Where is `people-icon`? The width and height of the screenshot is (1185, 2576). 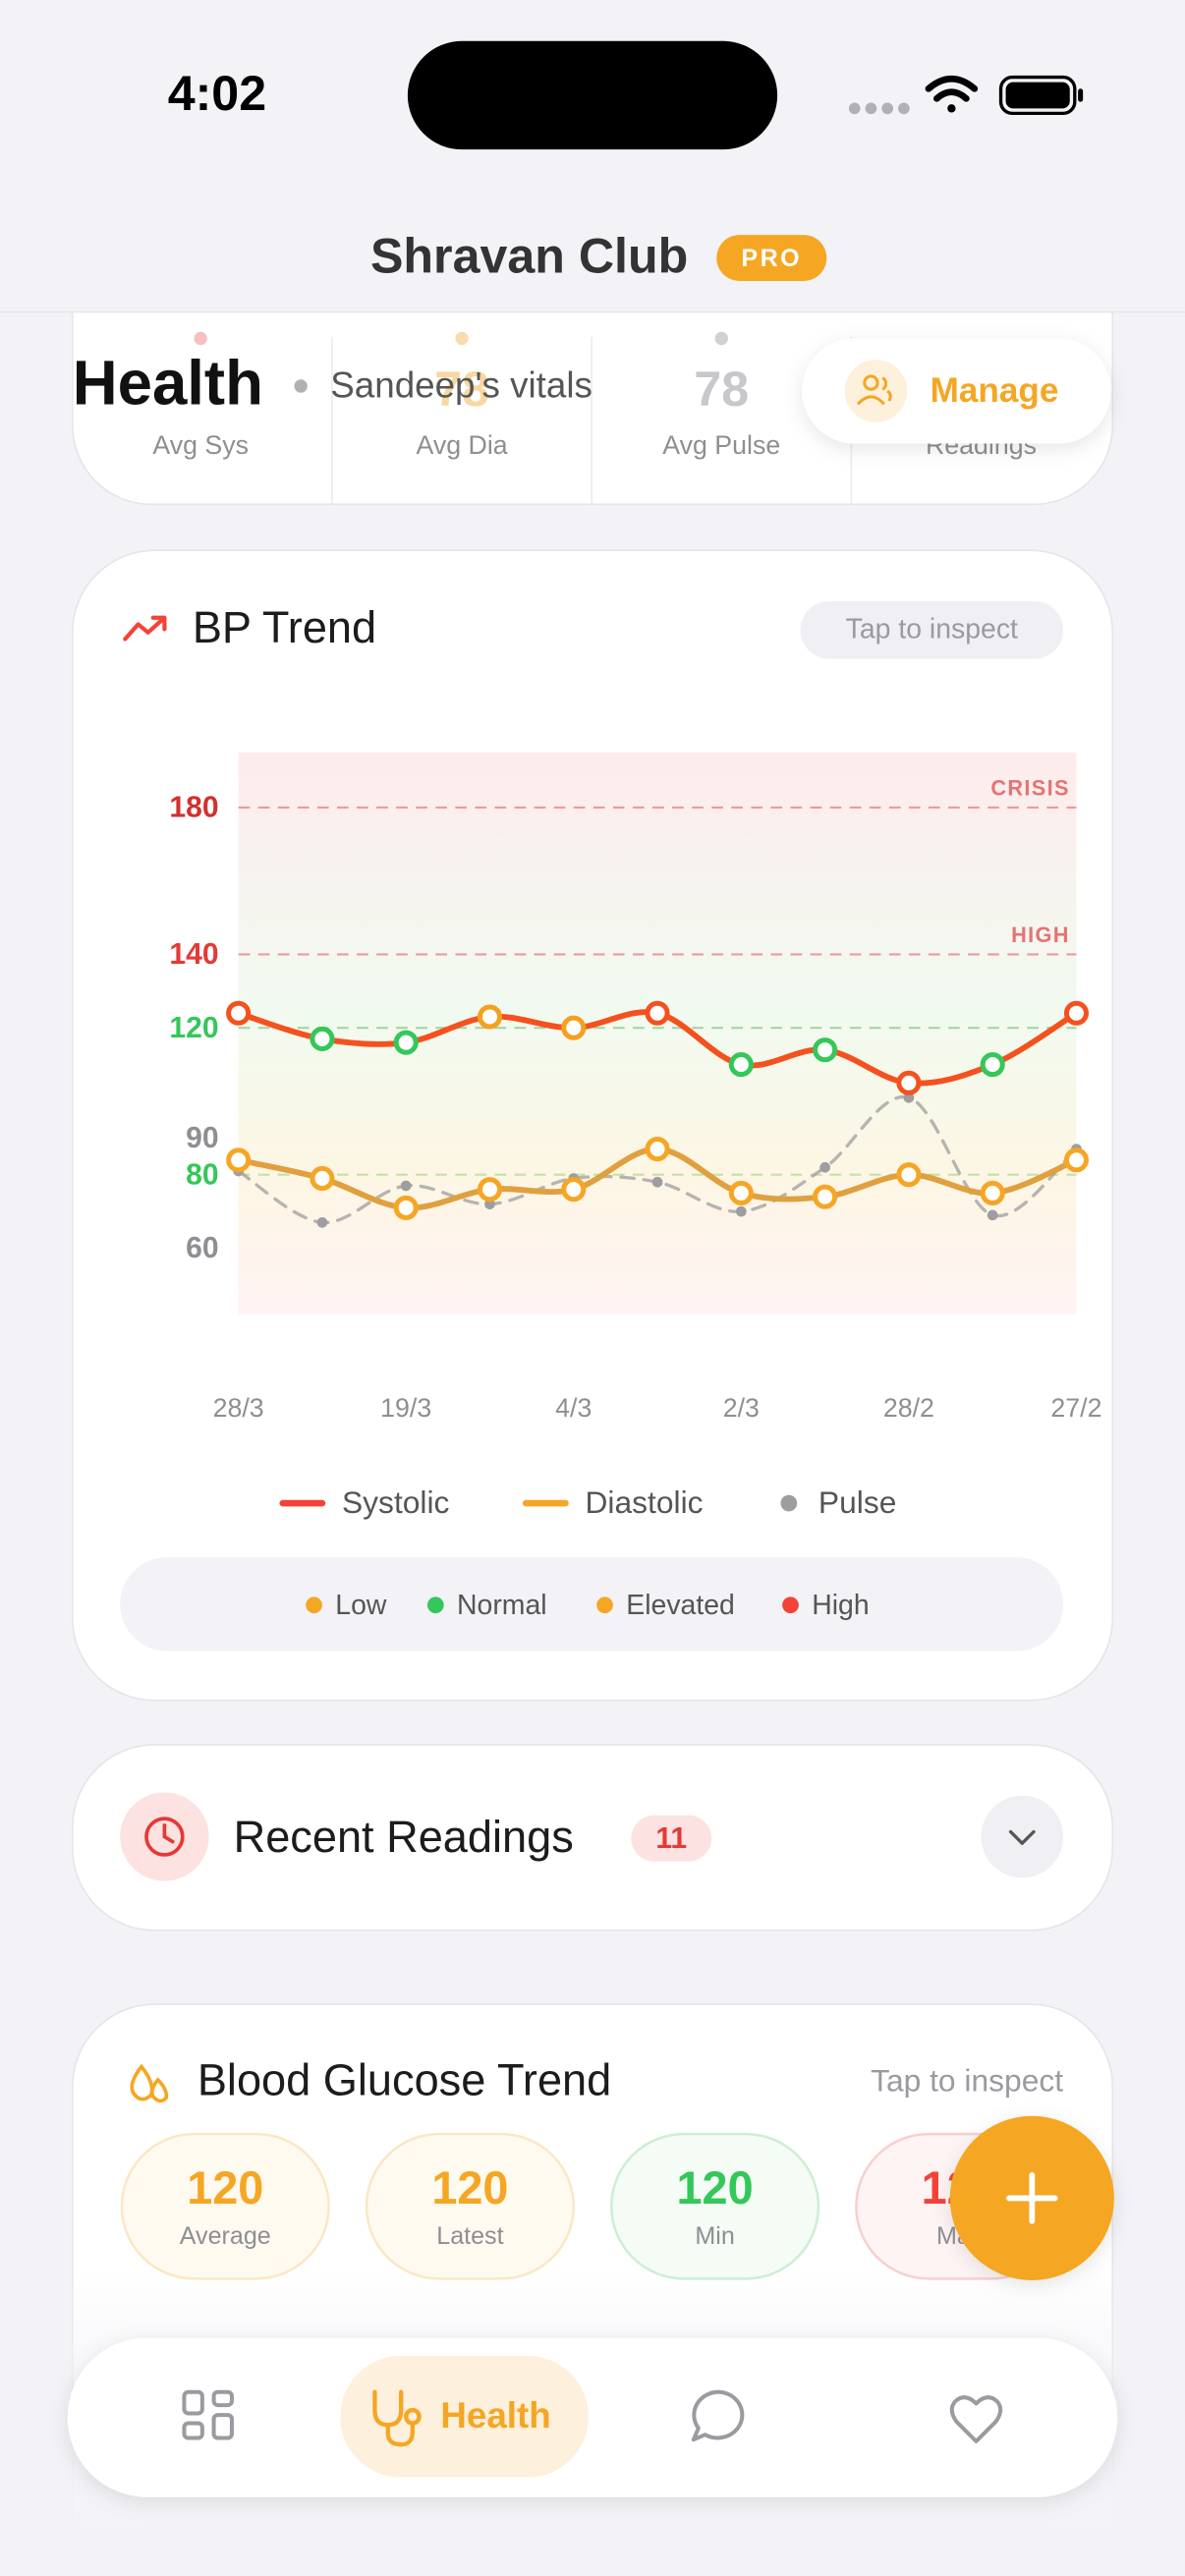
people-icon is located at coordinates (874, 390).